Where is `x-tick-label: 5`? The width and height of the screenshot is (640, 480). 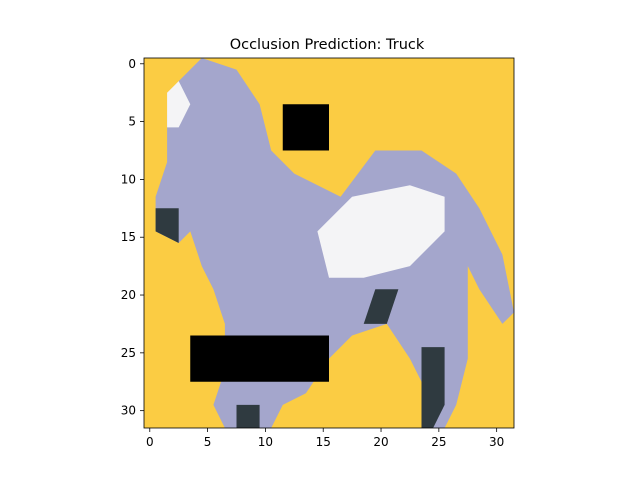 x-tick-label: 5 is located at coordinates (208, 442).